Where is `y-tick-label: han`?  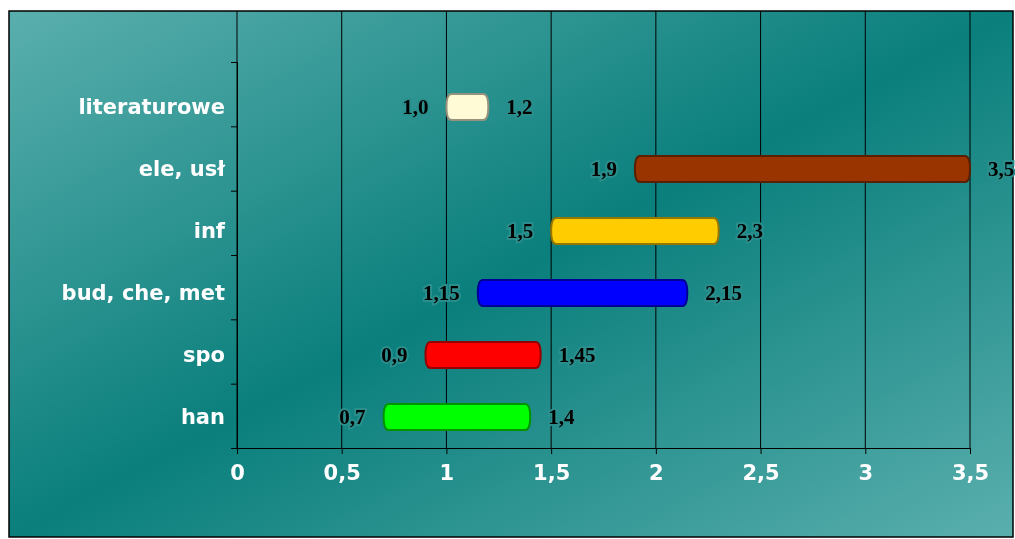
y-tick-label: han is located at coordinates (202, 417).